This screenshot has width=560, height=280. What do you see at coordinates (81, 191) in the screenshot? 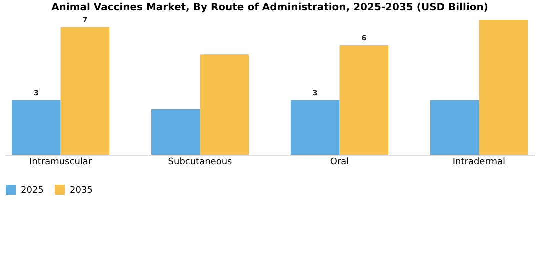
I see `legend-label: 2035` at bounding box center [81, 191].